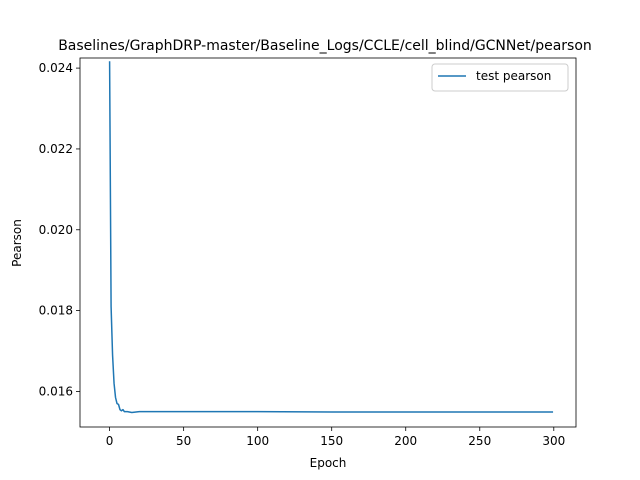 Image resolution: width=640 pixels, height=480 pixels. I want to click on x-tick-label: 150, so click(331, 441).